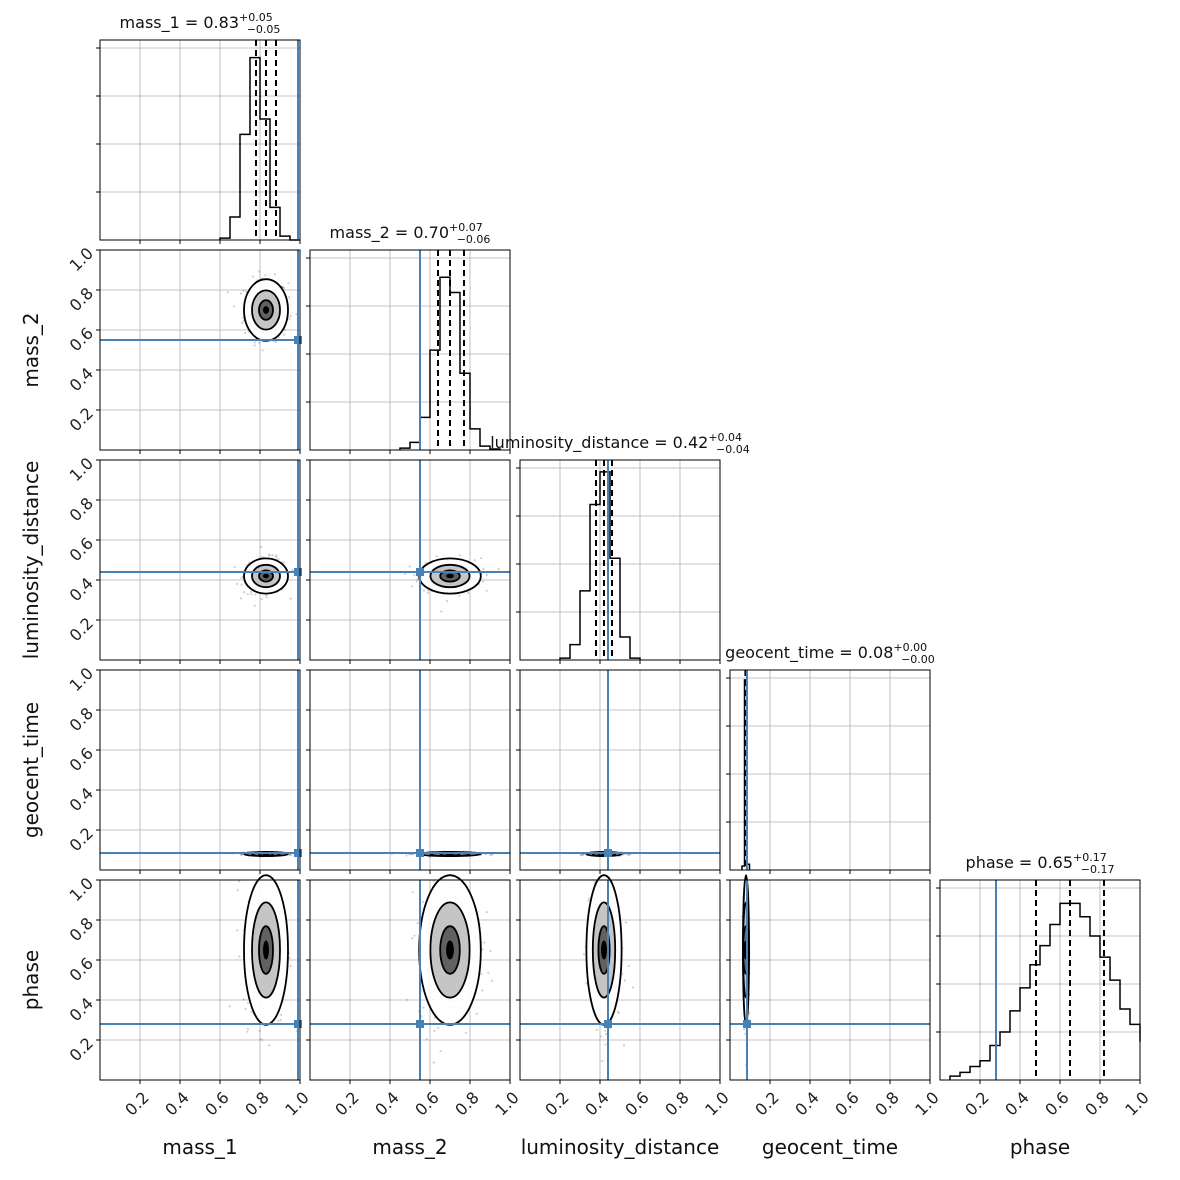 This screenshot has height=1180, width=1180. What do you see at coordinates (600, 565) in the screenshot?
I see `histogram-luminosity_distance` at bounding box center [600, 565].